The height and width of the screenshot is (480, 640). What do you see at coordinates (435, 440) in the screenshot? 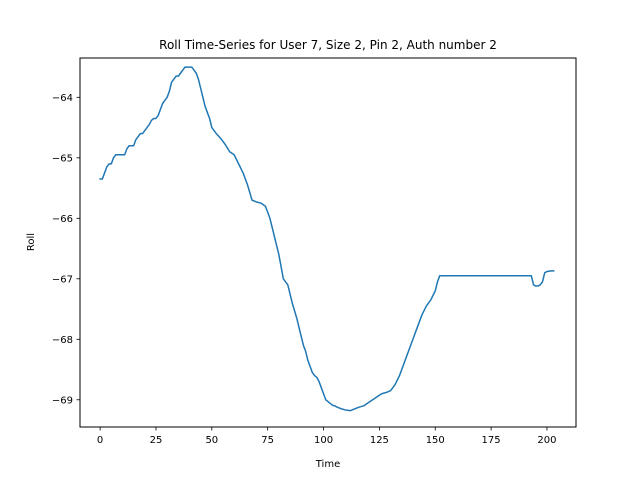
I see `x-tick-label: 150` at bounding box center [435, 440].